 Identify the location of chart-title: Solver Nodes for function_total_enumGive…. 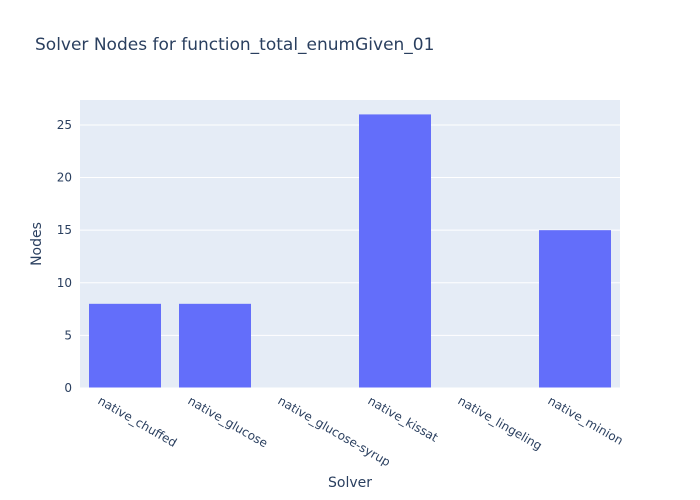
(234, 45).